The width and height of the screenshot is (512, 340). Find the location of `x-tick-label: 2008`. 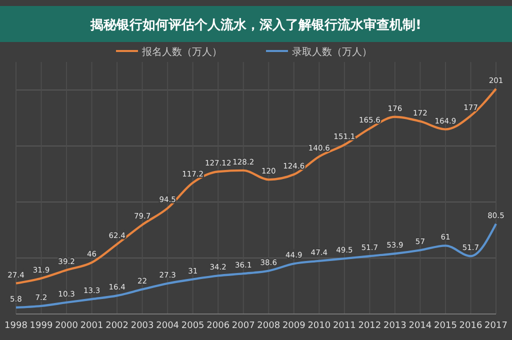

x-tick-label: 2008 is located at coordinates (268, 326).